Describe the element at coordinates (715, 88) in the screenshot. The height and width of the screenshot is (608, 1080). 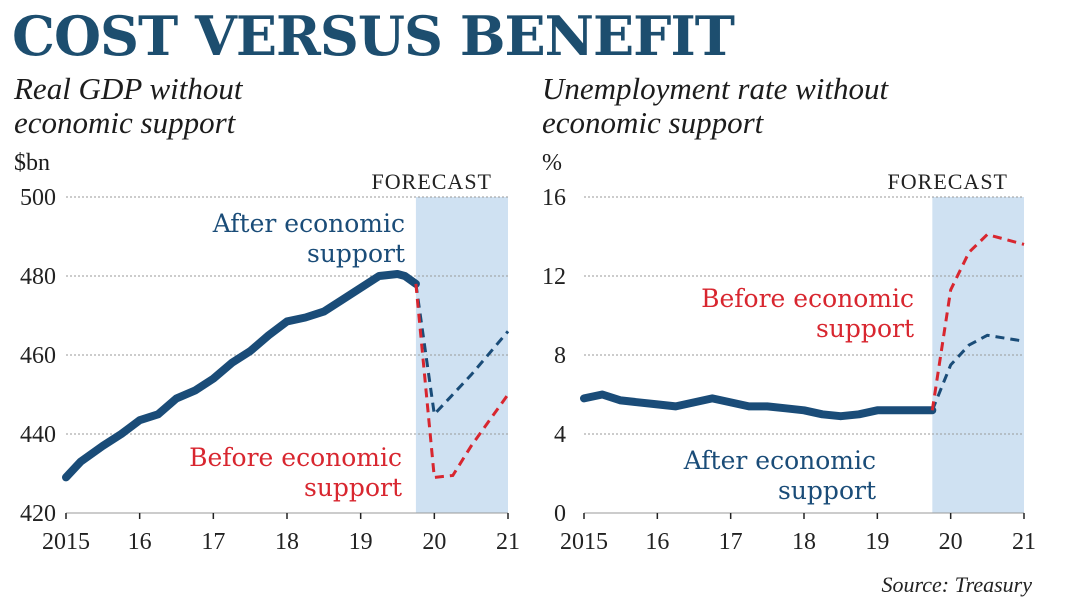
I see `unemployment-chart-title-line-1: Unemployment rate without` at that location.